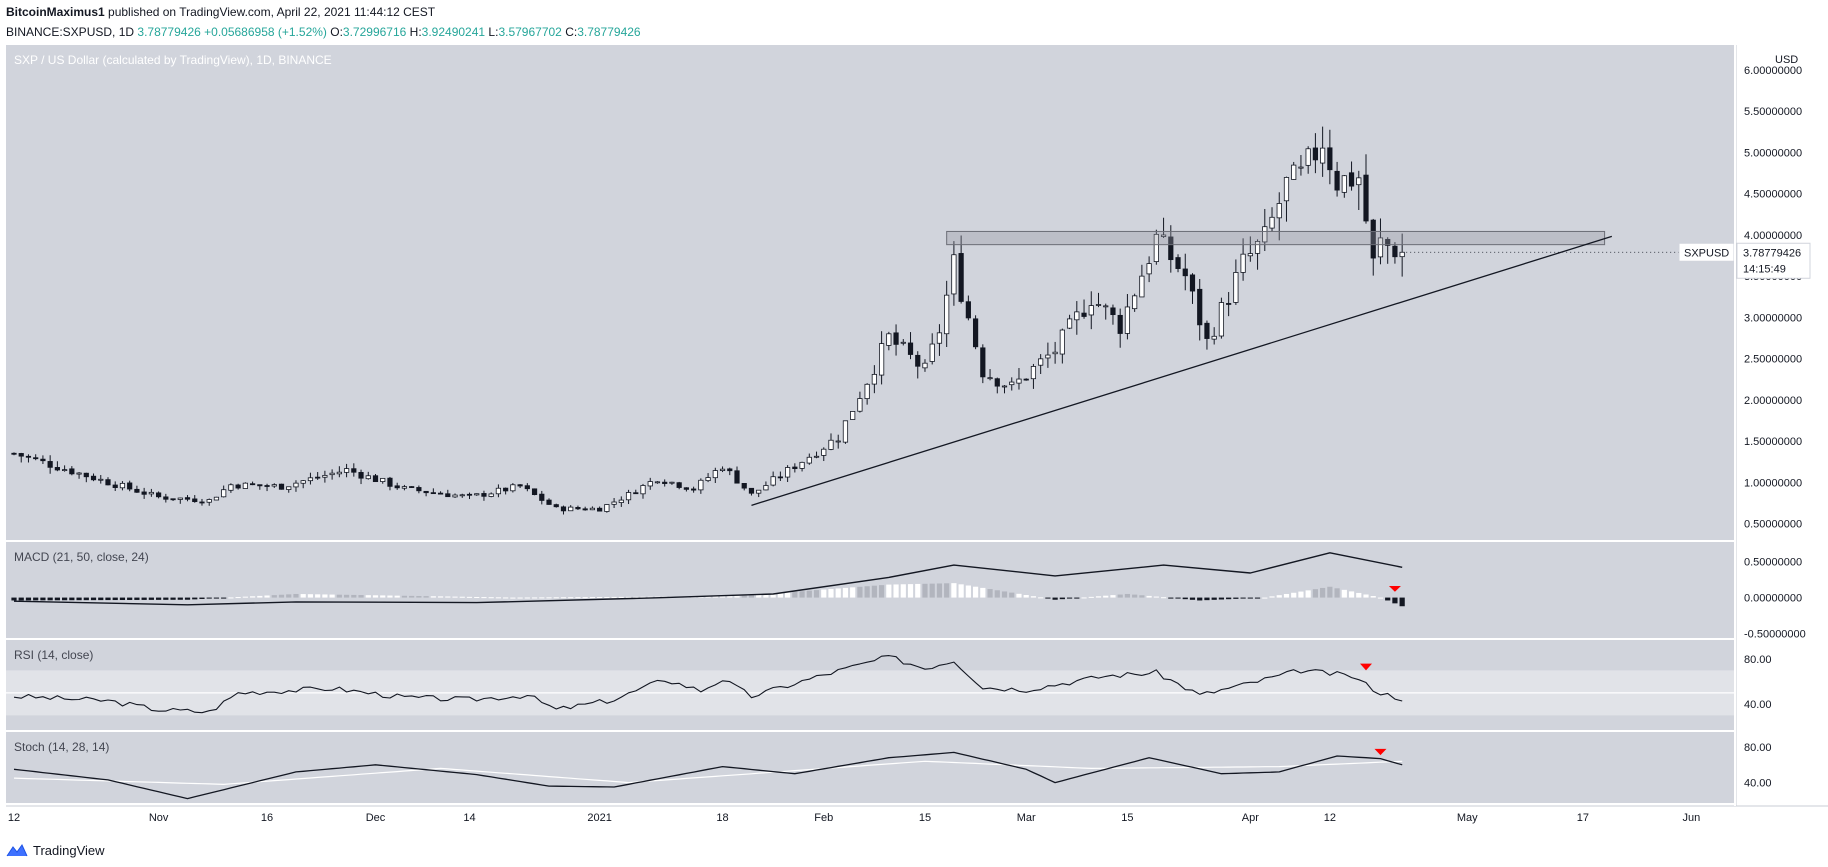 This screenshot has height=867, width=1828. What do you see at coordinates (1775, 635) in the screenshot?
I see `macd-tick-label: -0.50000000` at bounding box center [1775, 635].